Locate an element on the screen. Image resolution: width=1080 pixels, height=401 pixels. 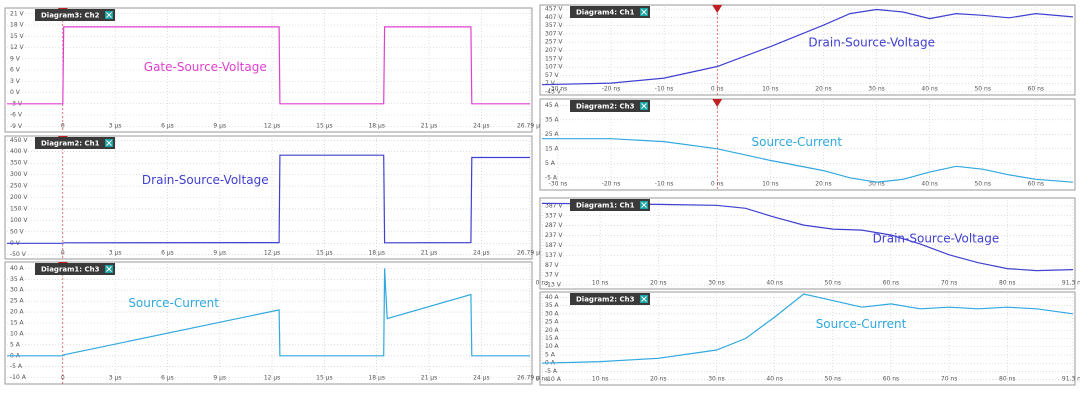
y-tick-label: 407 V is located at coordinates (554, 17).